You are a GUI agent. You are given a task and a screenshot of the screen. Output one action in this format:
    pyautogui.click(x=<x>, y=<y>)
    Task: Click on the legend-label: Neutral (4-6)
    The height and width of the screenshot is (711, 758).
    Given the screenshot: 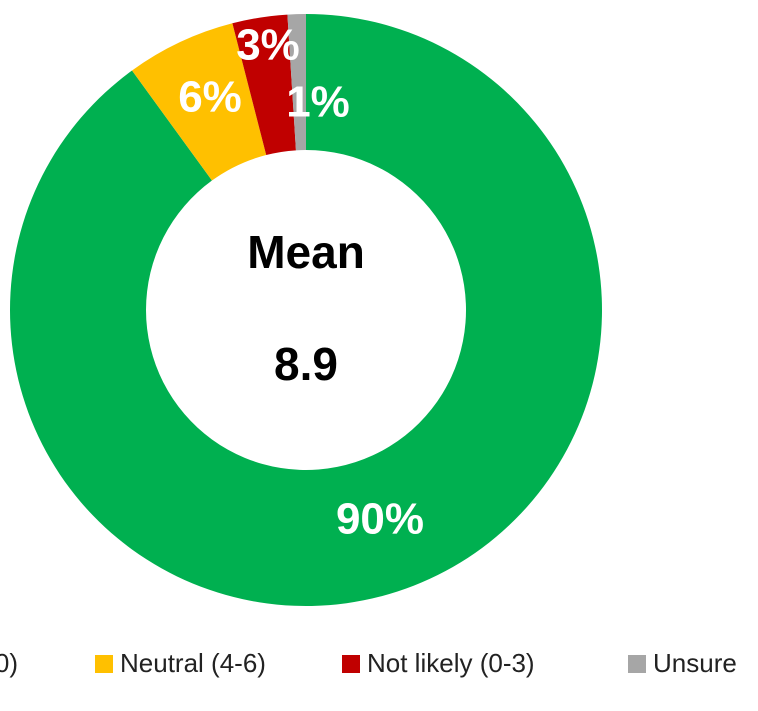 What is the action you would take?
    pyautogui.click(x=193, y=663)
    